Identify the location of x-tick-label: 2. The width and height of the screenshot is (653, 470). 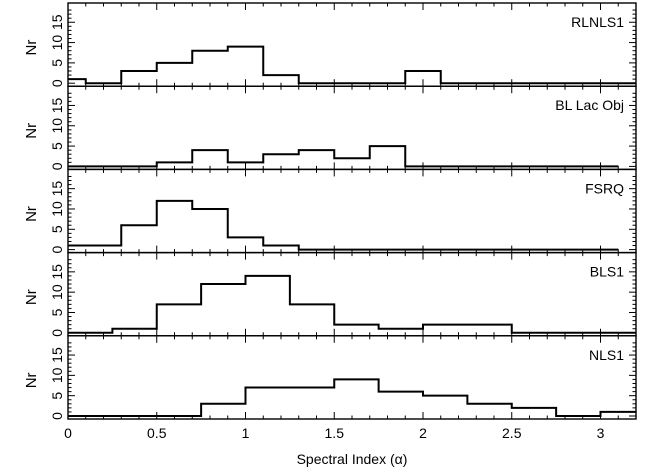
(423, 433).